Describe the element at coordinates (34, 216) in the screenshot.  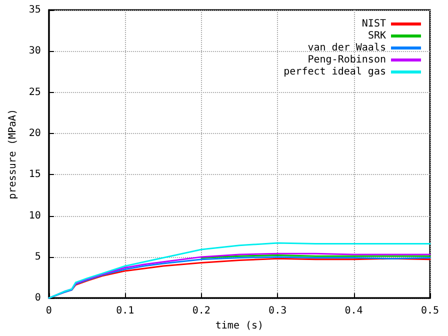
I see `y-tick-label: 10` at that location.